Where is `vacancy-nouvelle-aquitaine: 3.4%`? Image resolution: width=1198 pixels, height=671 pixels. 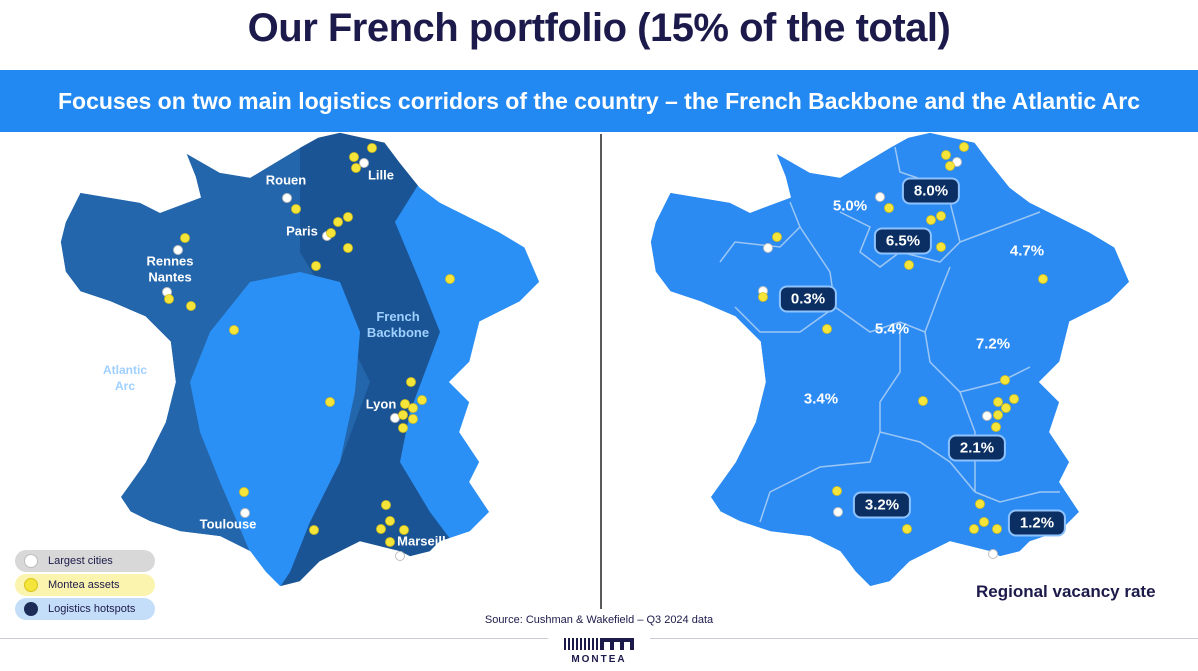 vacancy-nouvelle-aquitaine: 3.4% is located at coordinates (821, 399).